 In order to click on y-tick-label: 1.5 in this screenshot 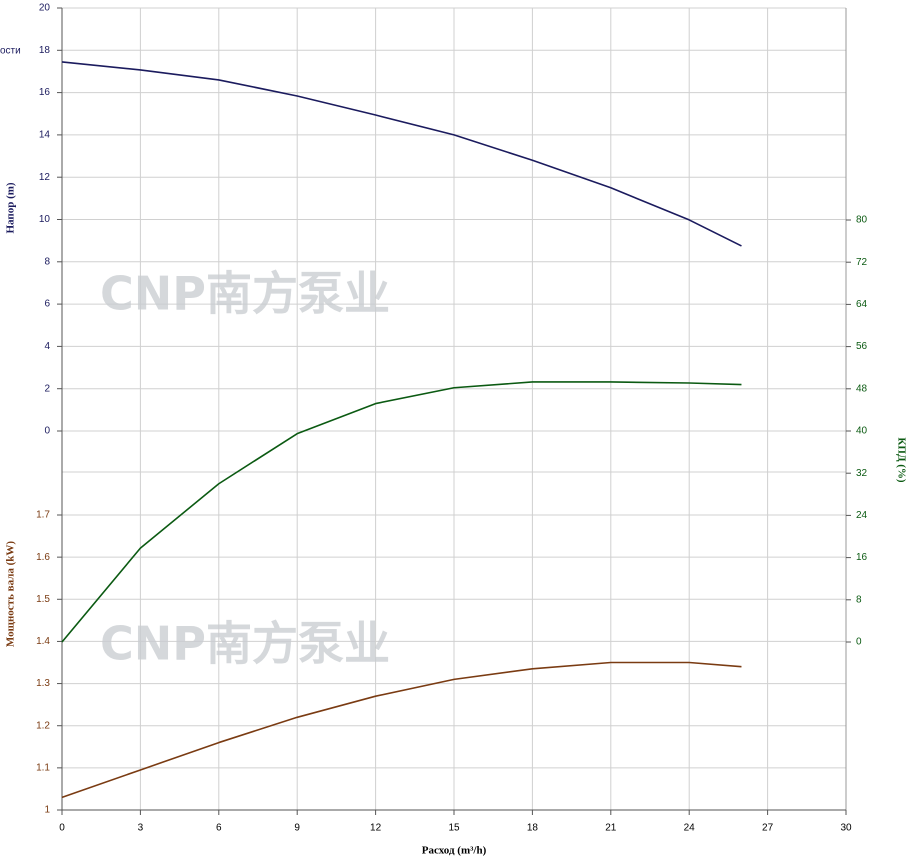, I will do `click(43, 599)`.